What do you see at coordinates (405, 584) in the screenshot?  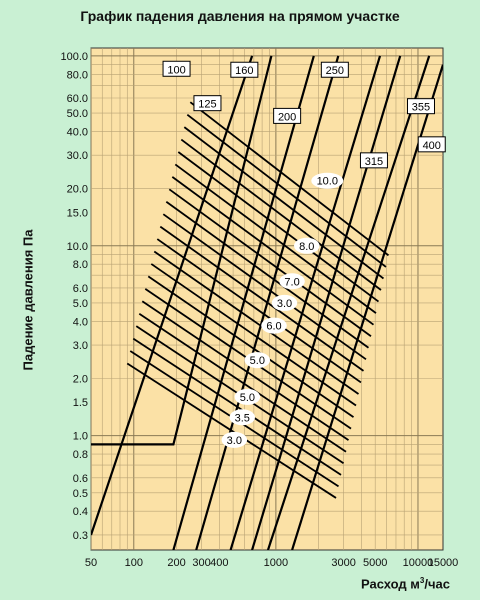 I see `x-axis-label: Расход м3/час` at bounding box center [405, 584].